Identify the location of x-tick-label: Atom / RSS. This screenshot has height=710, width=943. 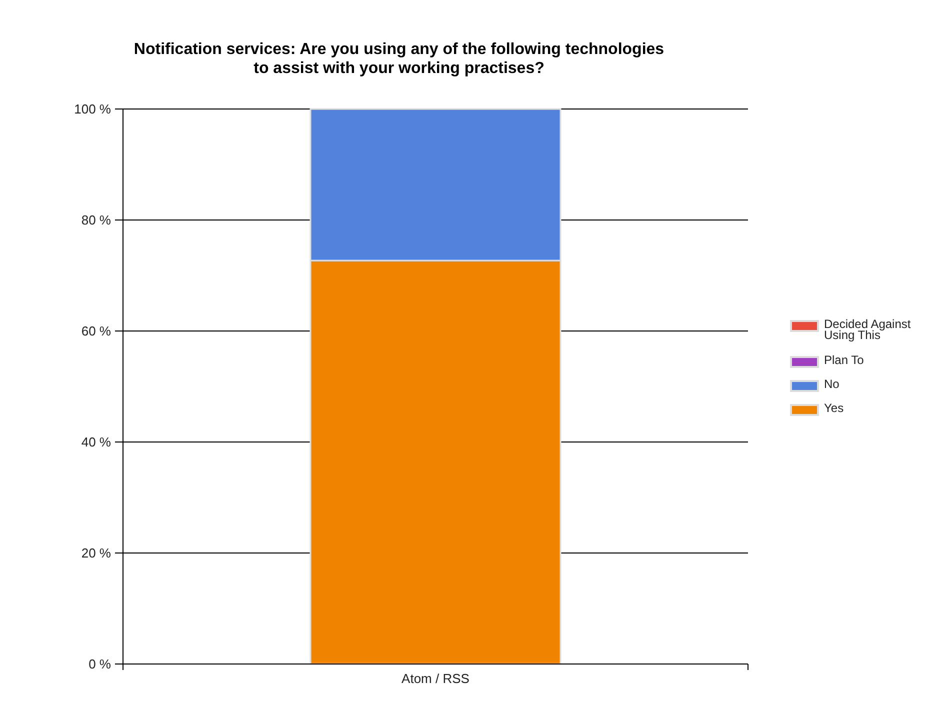
(436, 678).